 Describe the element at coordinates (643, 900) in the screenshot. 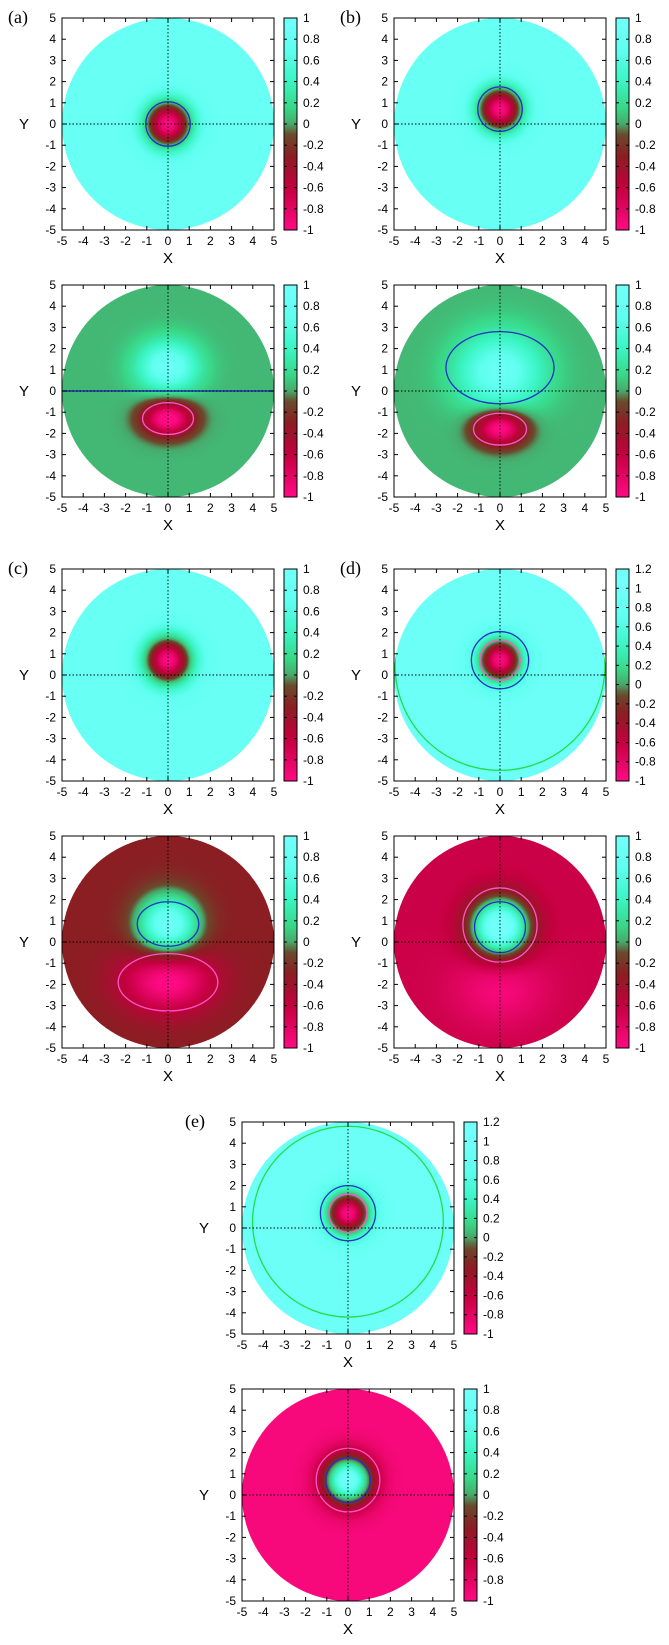

I see `colorbar-tick-label: 0.4` at that location.